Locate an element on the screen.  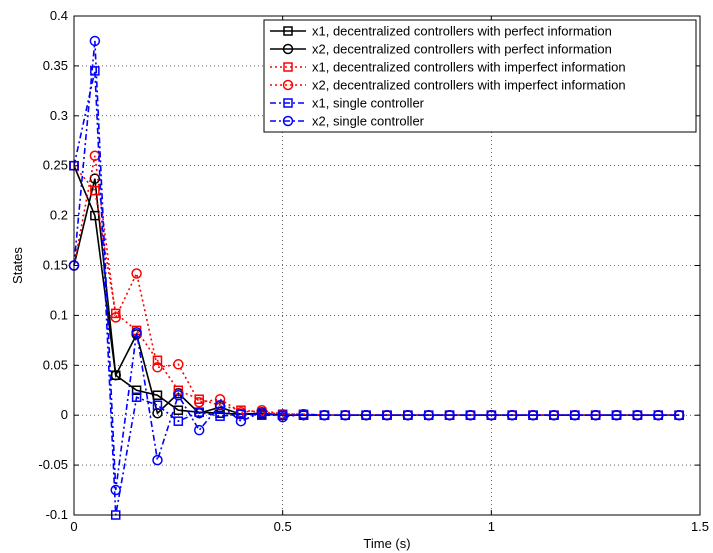
legend-box is located at coordinates (480, 76).